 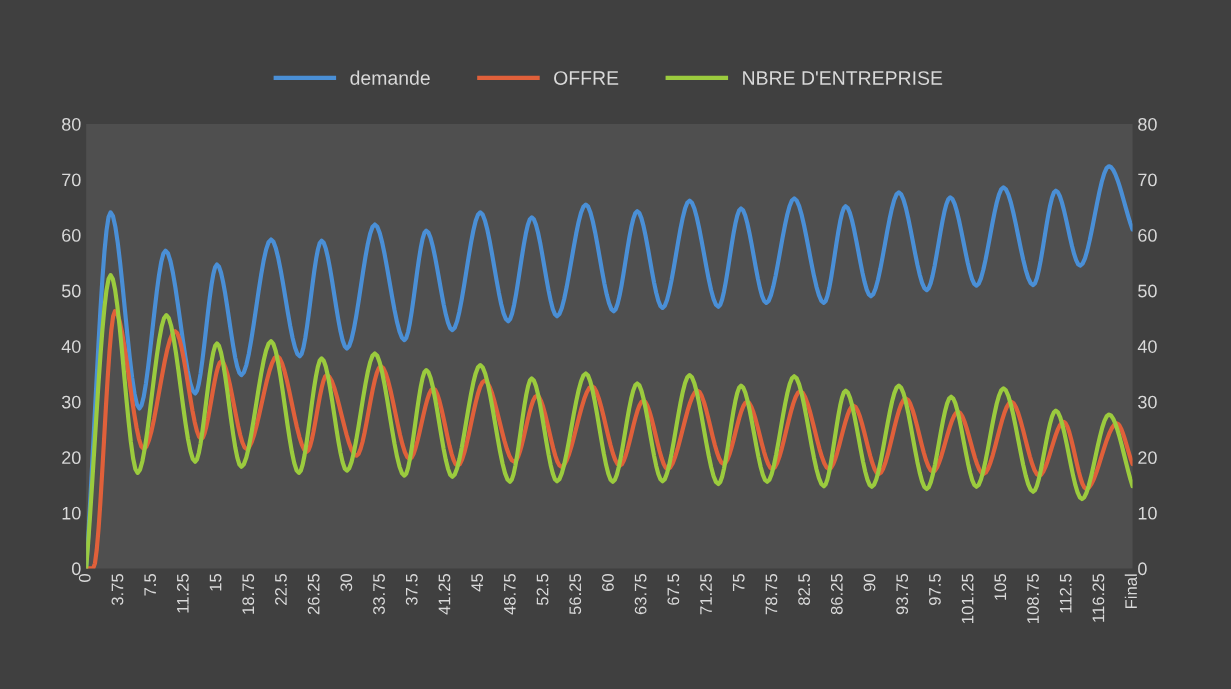 I want to click on x-tick-label: 60, so click(x=608, y=582).